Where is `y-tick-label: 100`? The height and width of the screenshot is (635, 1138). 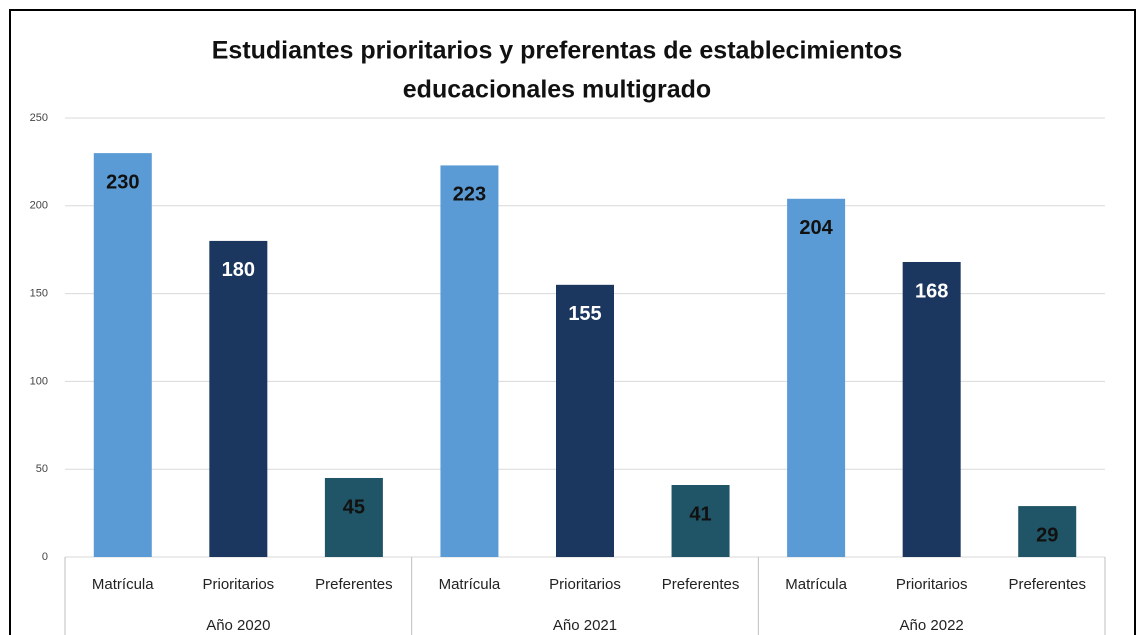
y-tick-label: 100 is located at coordinates (39, 381).